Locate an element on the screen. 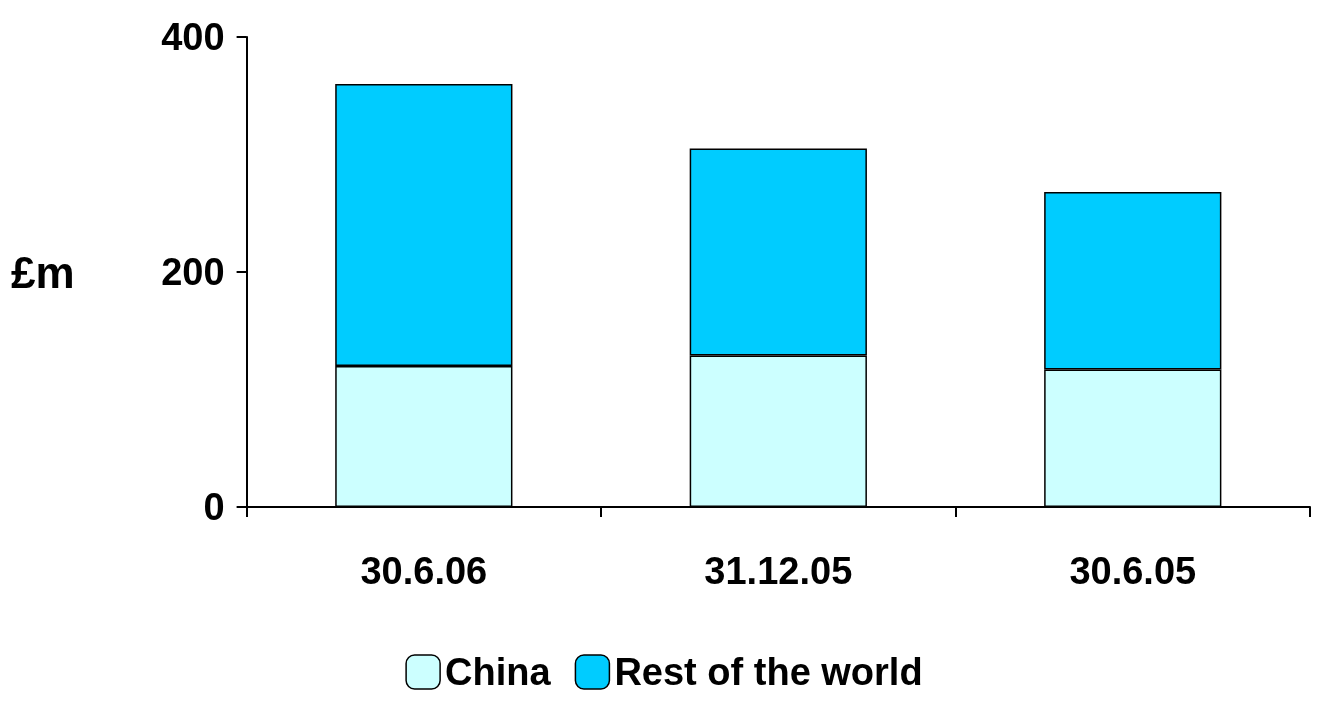 Image resolution: width=1328 pixels, height=706 pixels. x-tick-label: 30.6.05 is located at coordinates (1133, 571).